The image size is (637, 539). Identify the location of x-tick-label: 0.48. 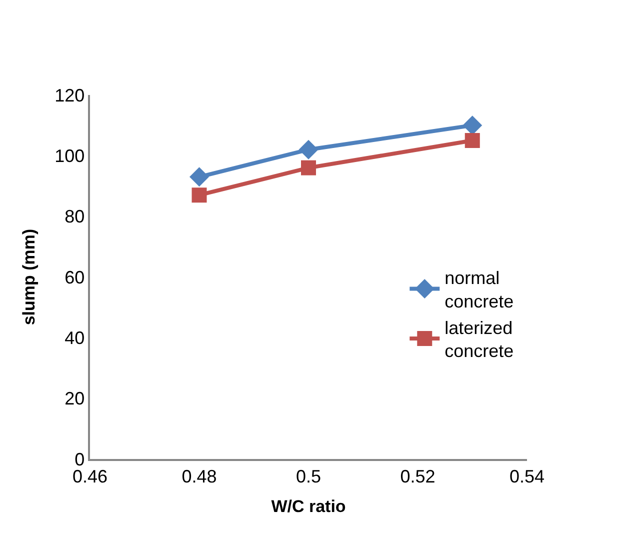
(199, 476).